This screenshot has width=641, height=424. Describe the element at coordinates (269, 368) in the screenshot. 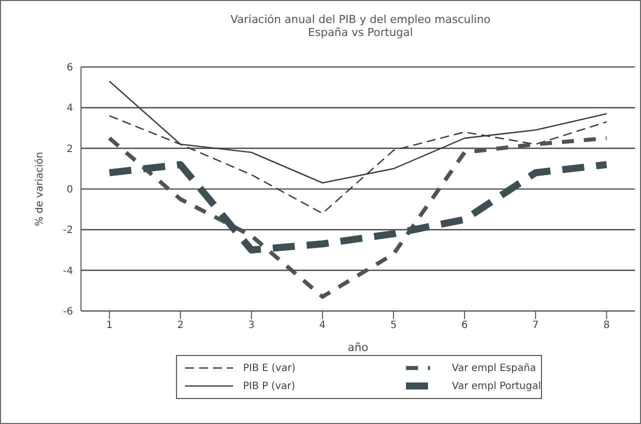

I see `legend-label: PIB E (var)` at that location.